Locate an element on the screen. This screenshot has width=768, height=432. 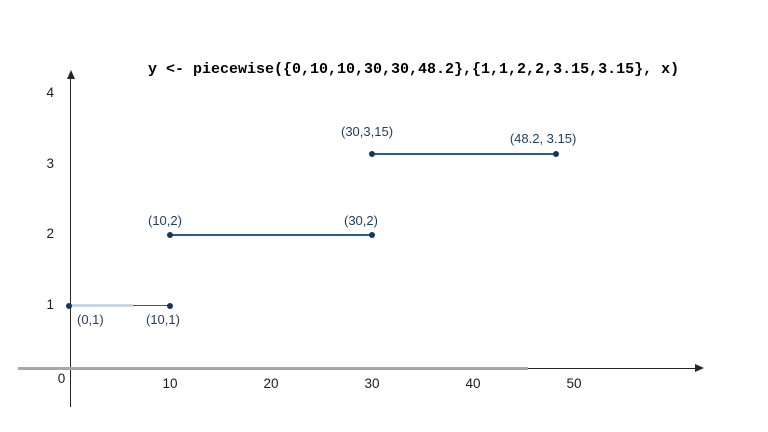
segment-highlight is located at coordinates (102, 305).